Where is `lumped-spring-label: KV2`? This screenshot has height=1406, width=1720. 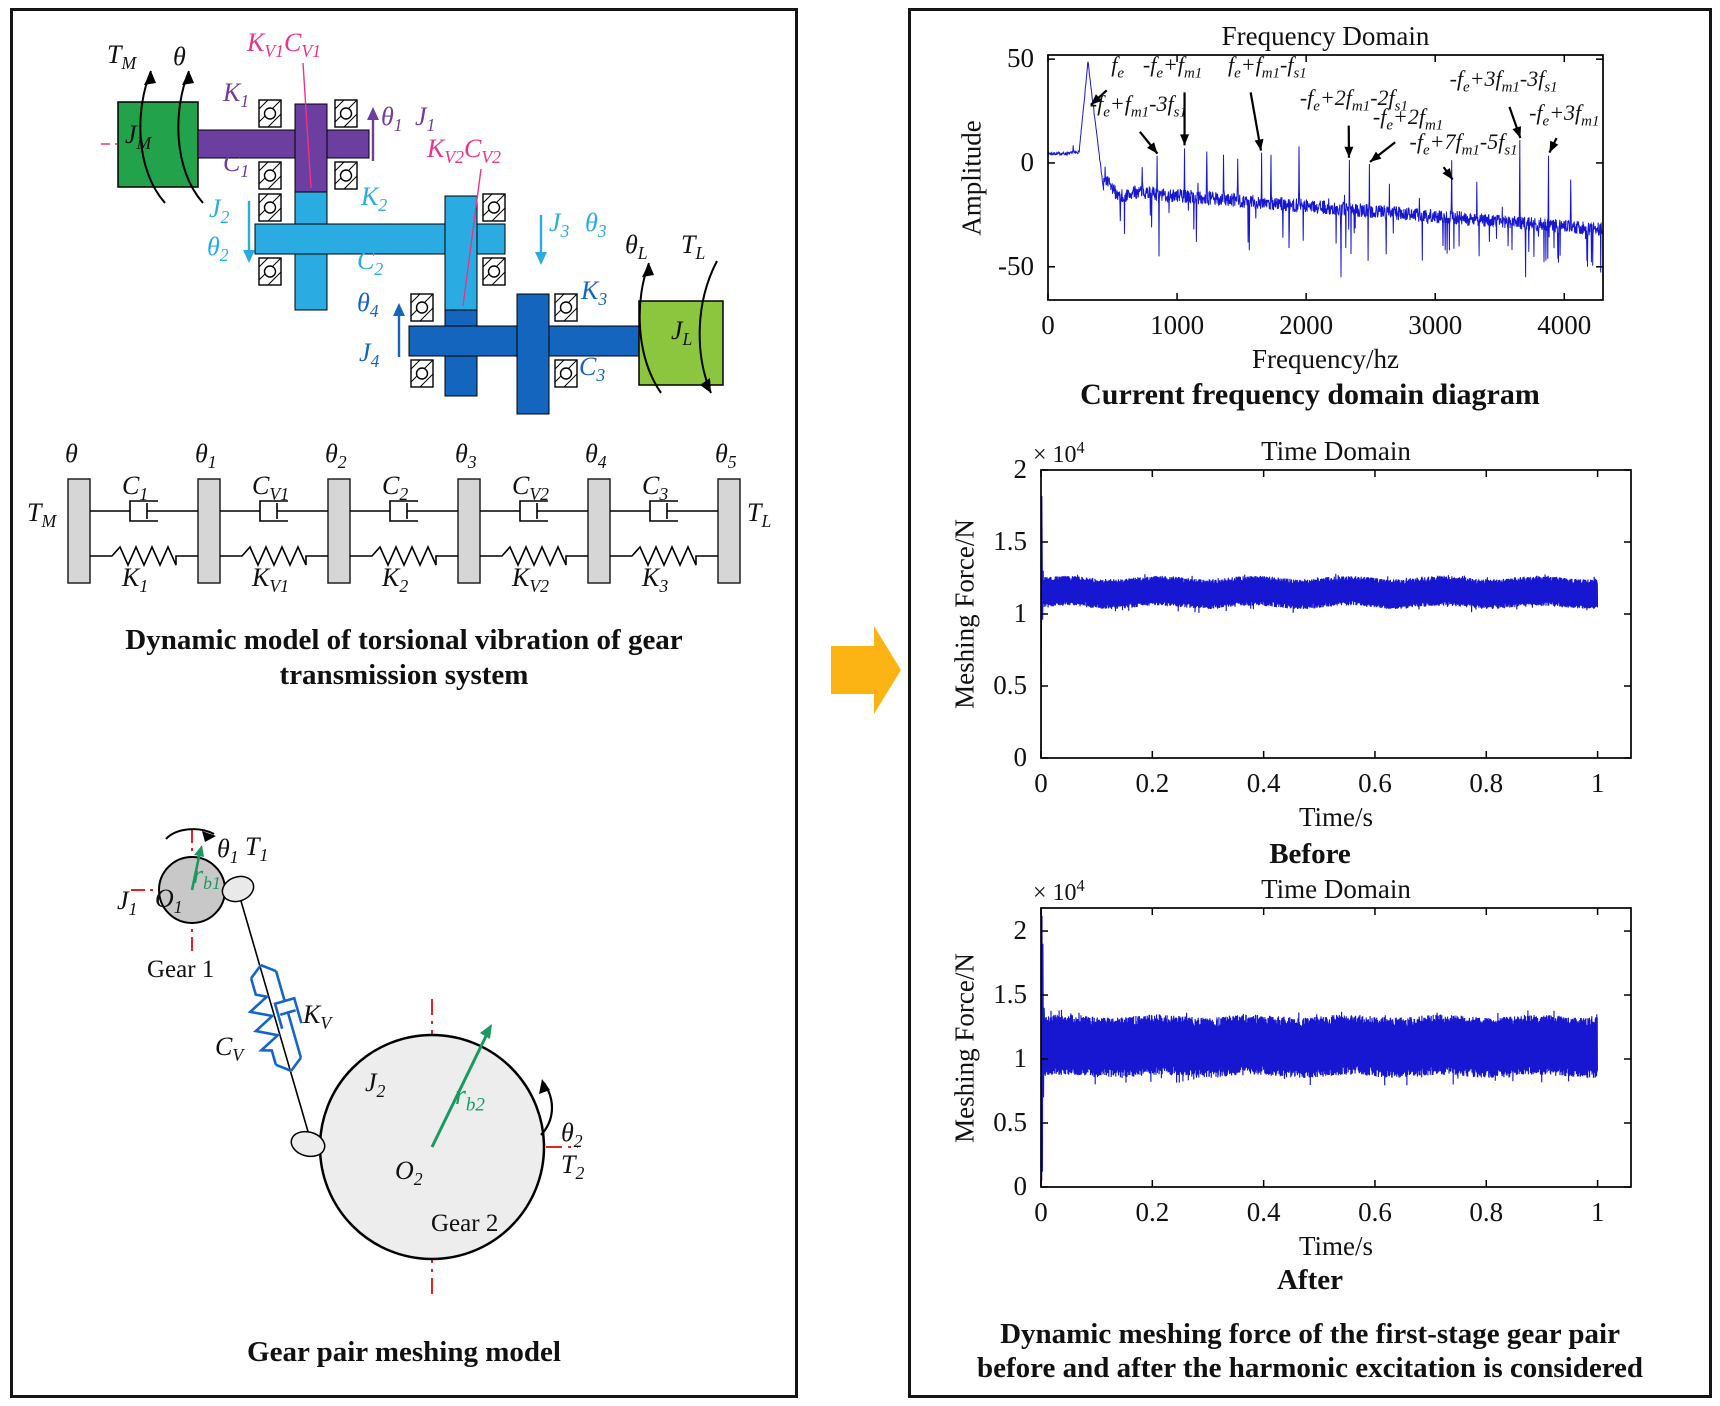 lumped-spring-label: KV2 is located at coordinates (530, 580).